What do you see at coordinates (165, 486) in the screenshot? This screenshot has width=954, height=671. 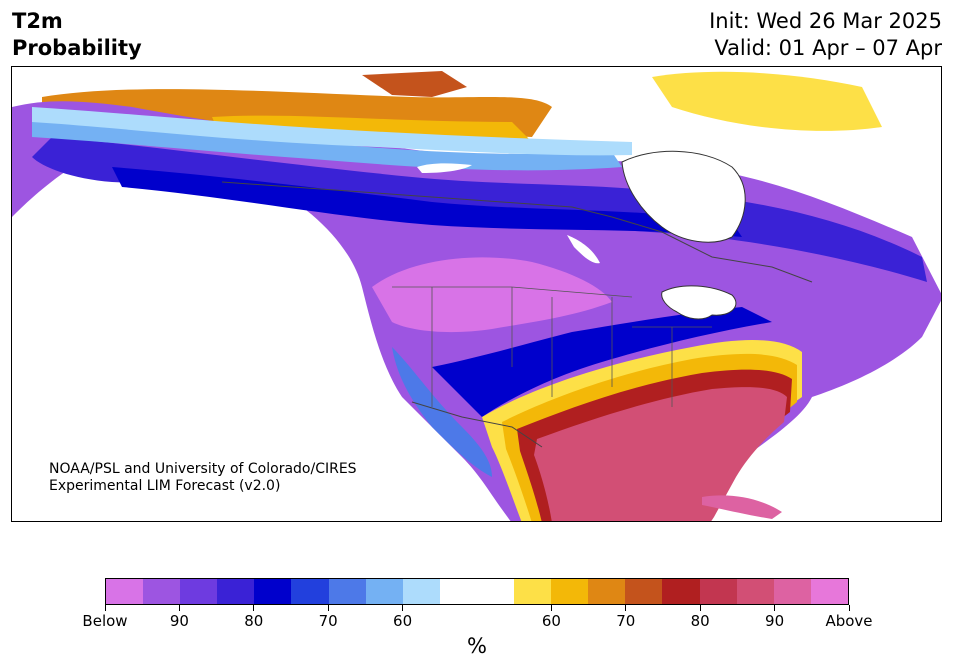 I see `credit-line-2: Experimental LIM Forecast (v2.0)` at bounding box center [165, 486].